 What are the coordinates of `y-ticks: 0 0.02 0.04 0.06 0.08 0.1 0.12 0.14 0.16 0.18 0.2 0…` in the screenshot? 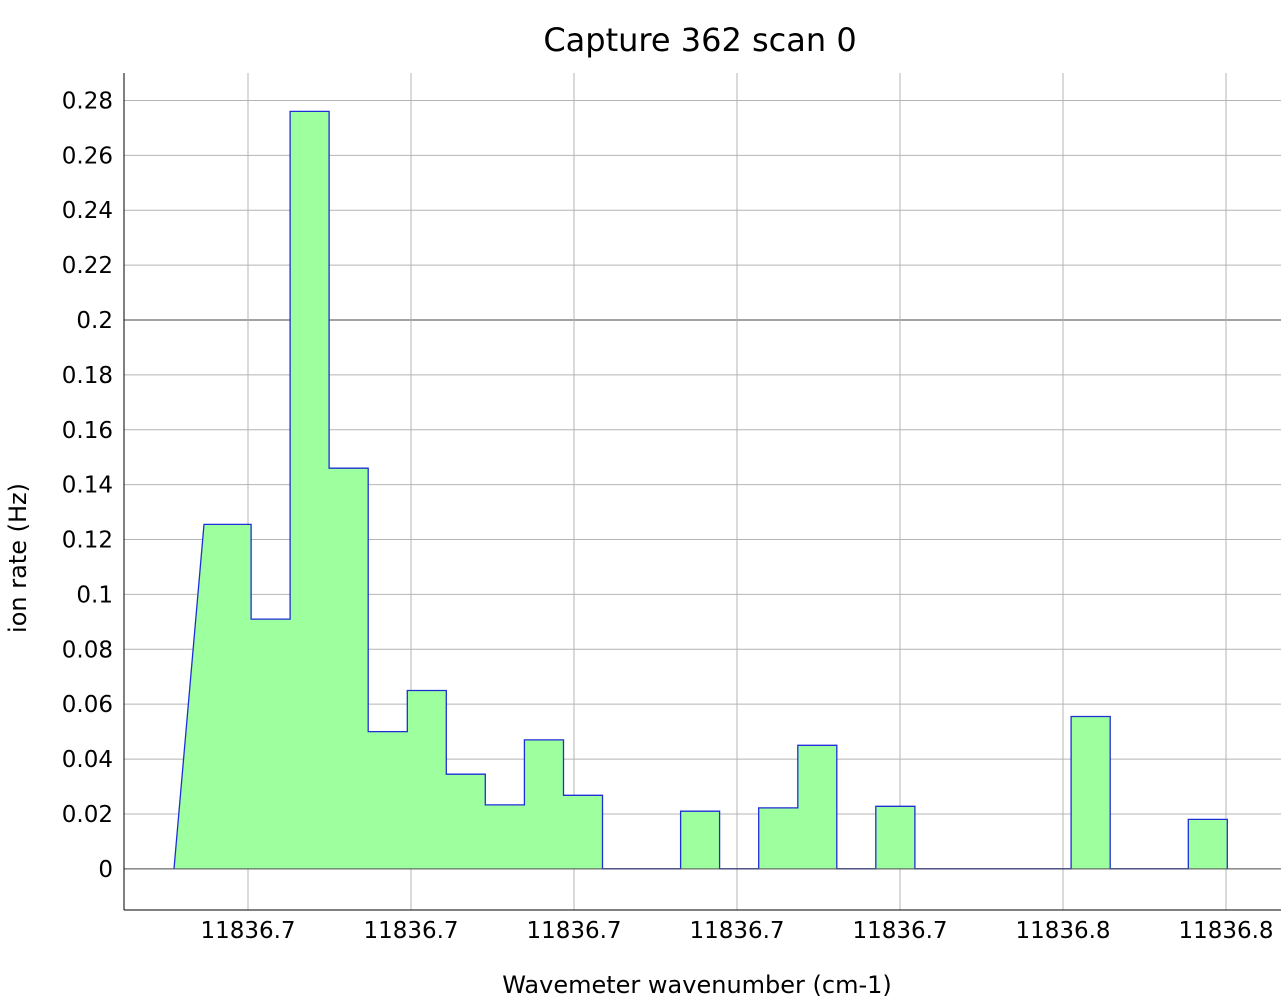 It's located at (87, 485).